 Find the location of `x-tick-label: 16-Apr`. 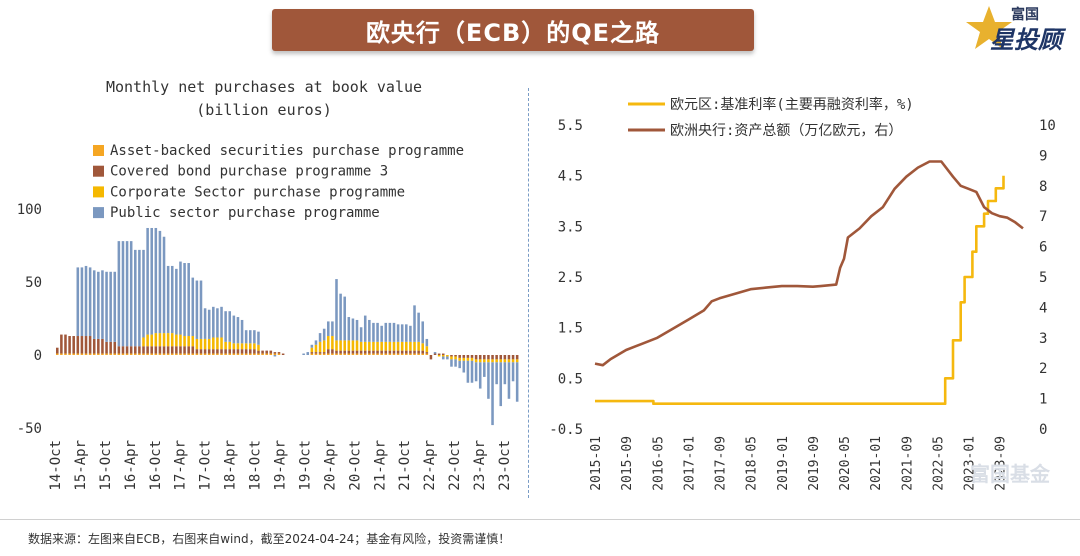

x-tick-label: 16-Apr is located at coordinates (131, 465).